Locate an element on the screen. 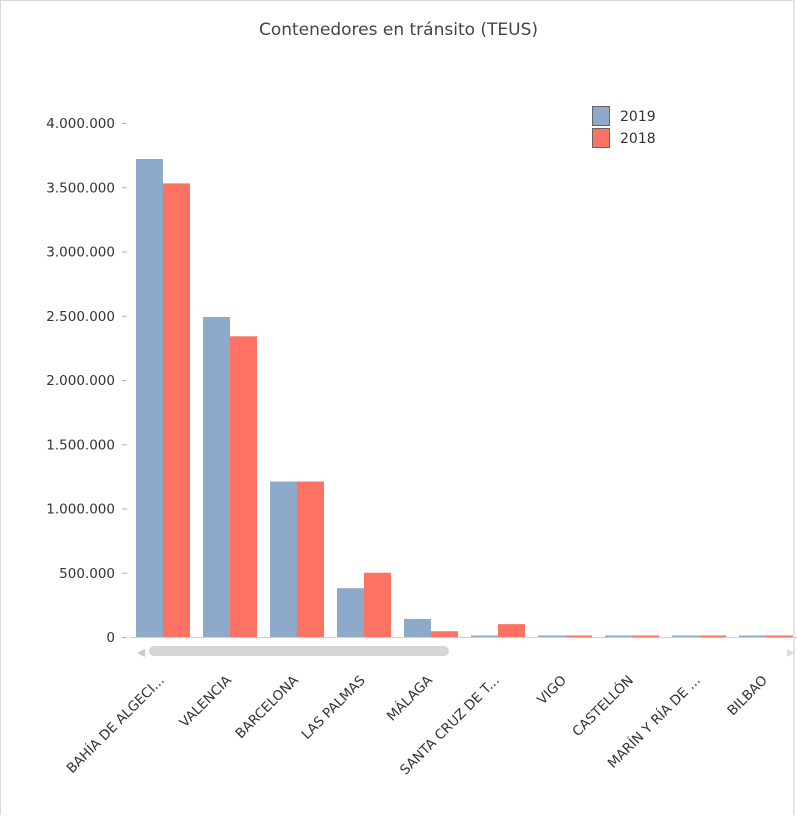 The width and height of the screenshot is (797, 817). y-tick-label: 3.500.000 is located at coordinates (80, 188).